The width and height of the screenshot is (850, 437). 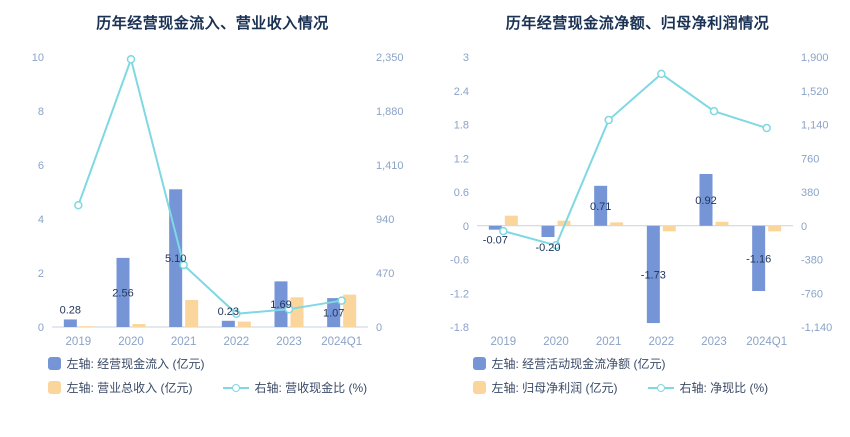 I want to click on svg-text: 3, so click(x=466, y=58).